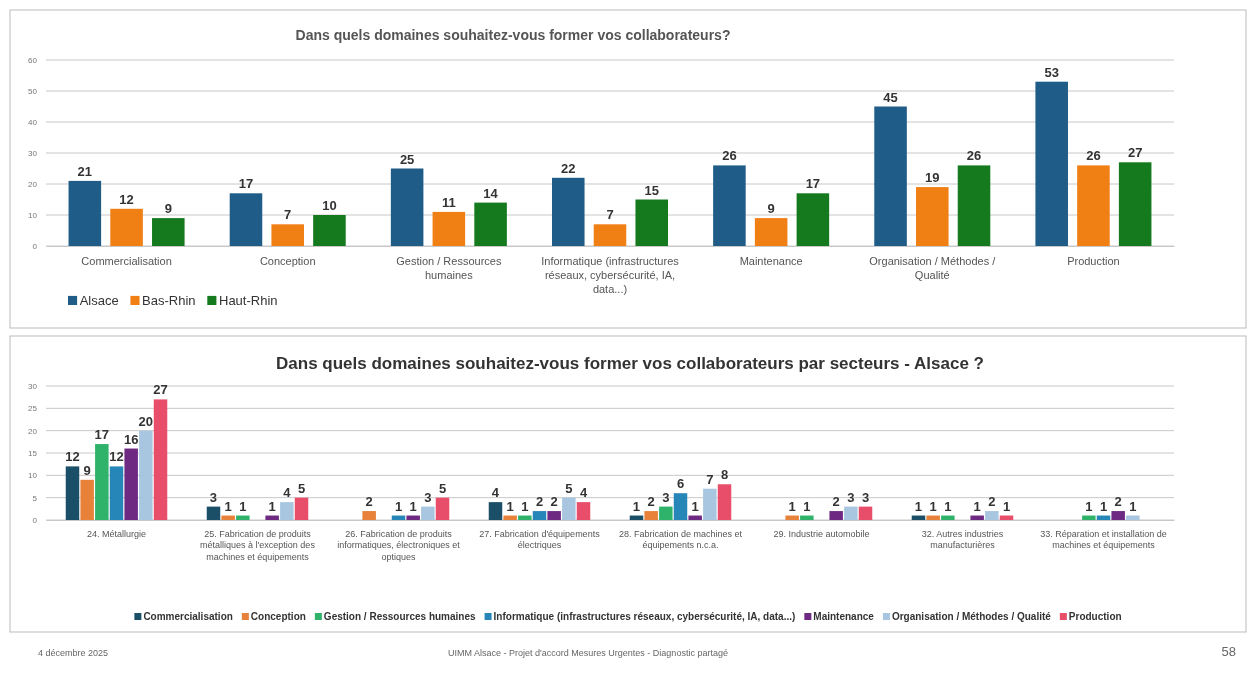 This screenshot has height=682, width=1255. Describe the element at coordinates (169, 300) in the screenshot. I see `legend-label: Bas-Rhin` at that location.